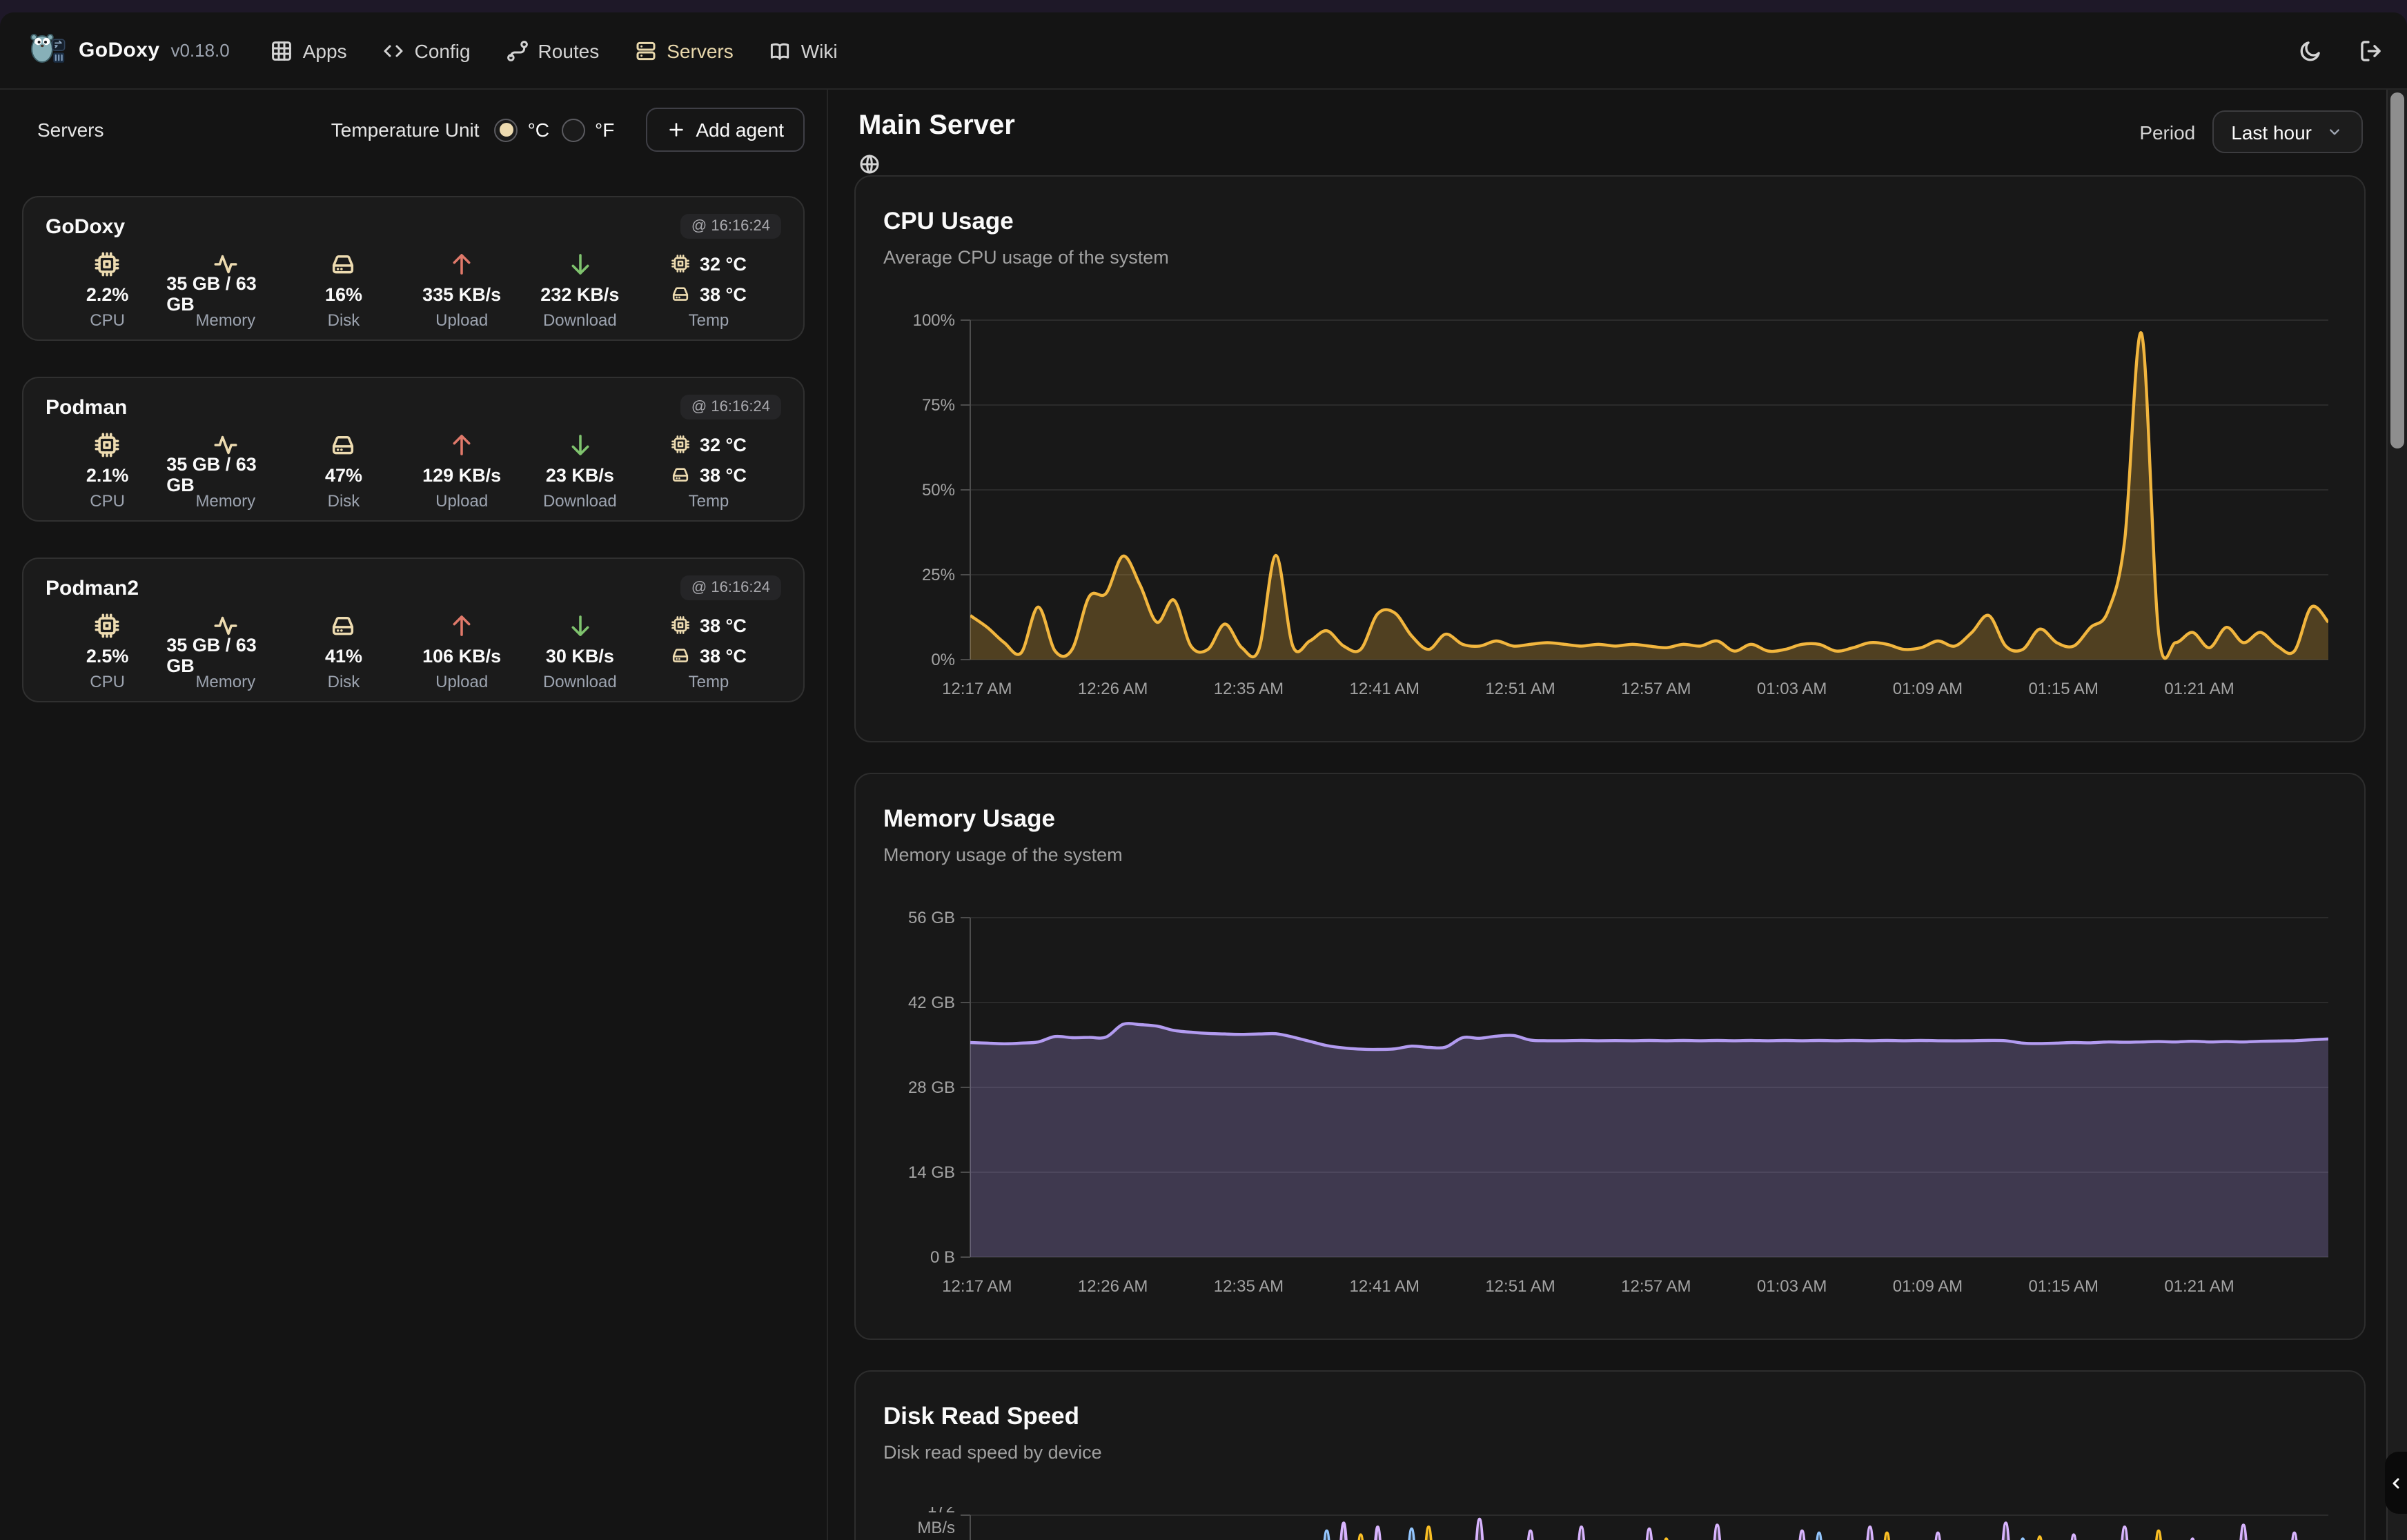 The height and width of the screenshot is (1540, 2407). Describe the element at coordinates (462, 474) in the screenshot. I see `stat-value: 129 KB/s` at that location.